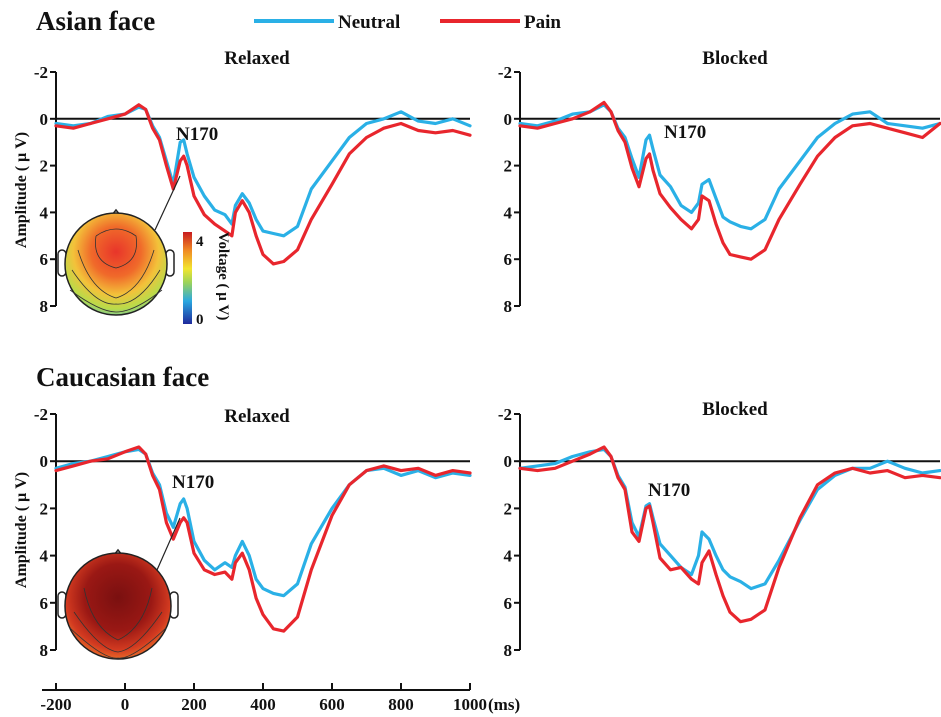 Image resolution: width=941 pixels, height=717 pixels. What do you see at coordinates (542, 22) in the screenshot?
I see `legend-pain-label: Pain` at bounding box center [542, 22].